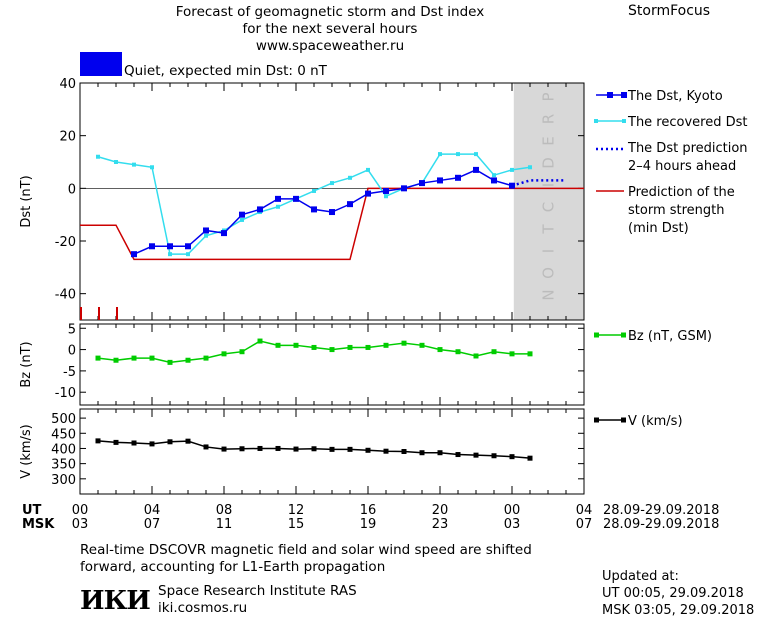 The width and height of the screenshot is (760, 620). Describe the element at coordinates (296, 524) in the screenshot. I see `msk-tick-label: 15` at that location.